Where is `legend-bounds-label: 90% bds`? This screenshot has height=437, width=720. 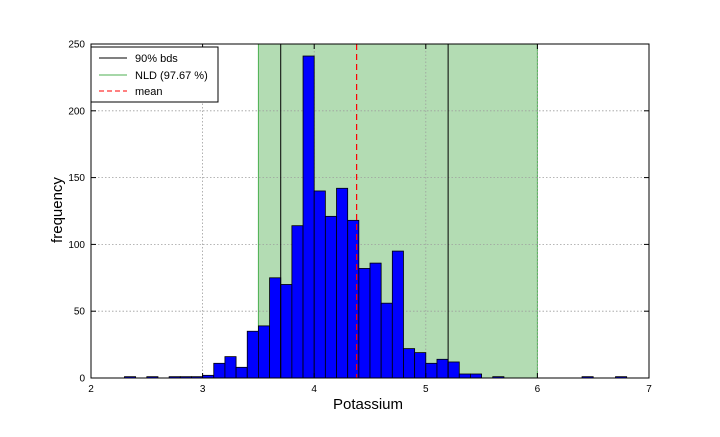 legend-bounds-label: 90% bds is located at coordinates (156, 59).